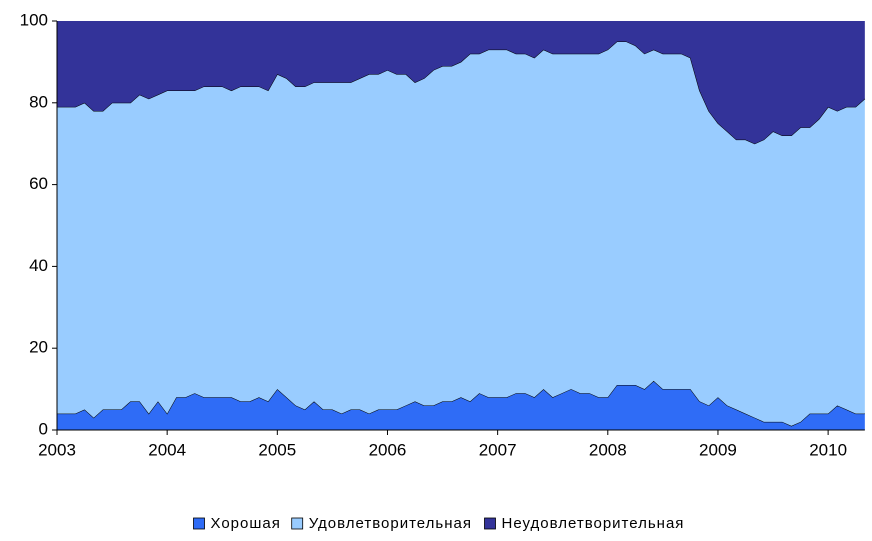  What do you see at coordinates (608, 449) in the screenshot?
I see `x-tick-label: 2008` at bounding box center [608, 449].